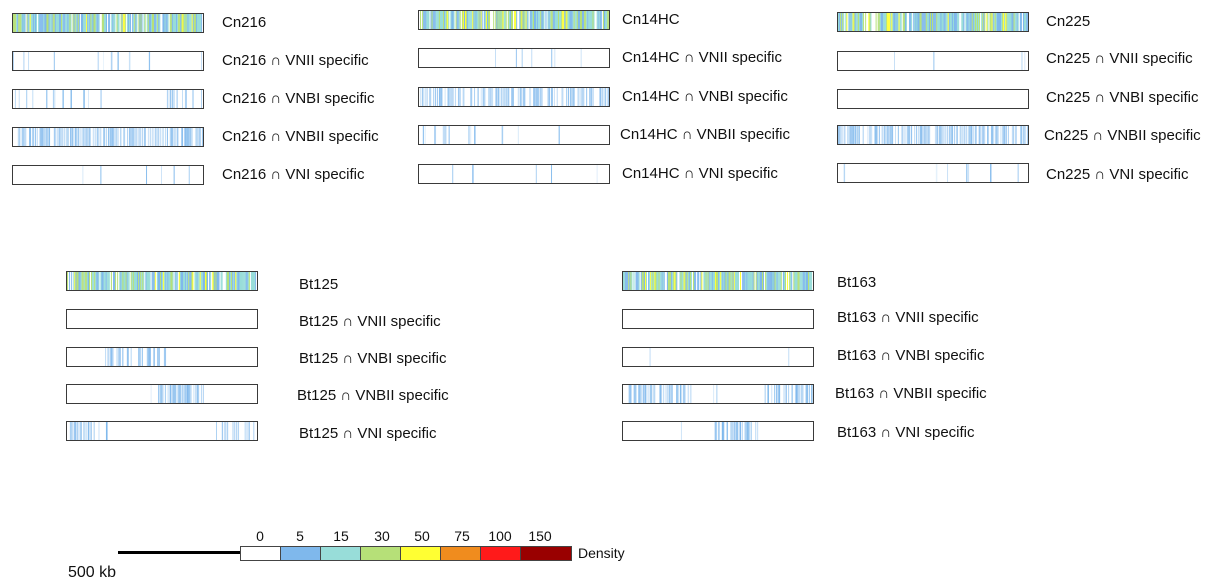 This screenshot has width=1228, height=583. I want to click on track-cn216-vni, so click(108, 175).